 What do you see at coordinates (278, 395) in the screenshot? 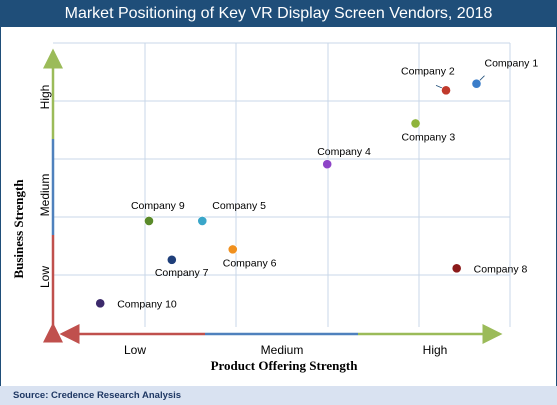
I see `source-note: Source: Credence Research Analysis` at bounding box center [278, 395].